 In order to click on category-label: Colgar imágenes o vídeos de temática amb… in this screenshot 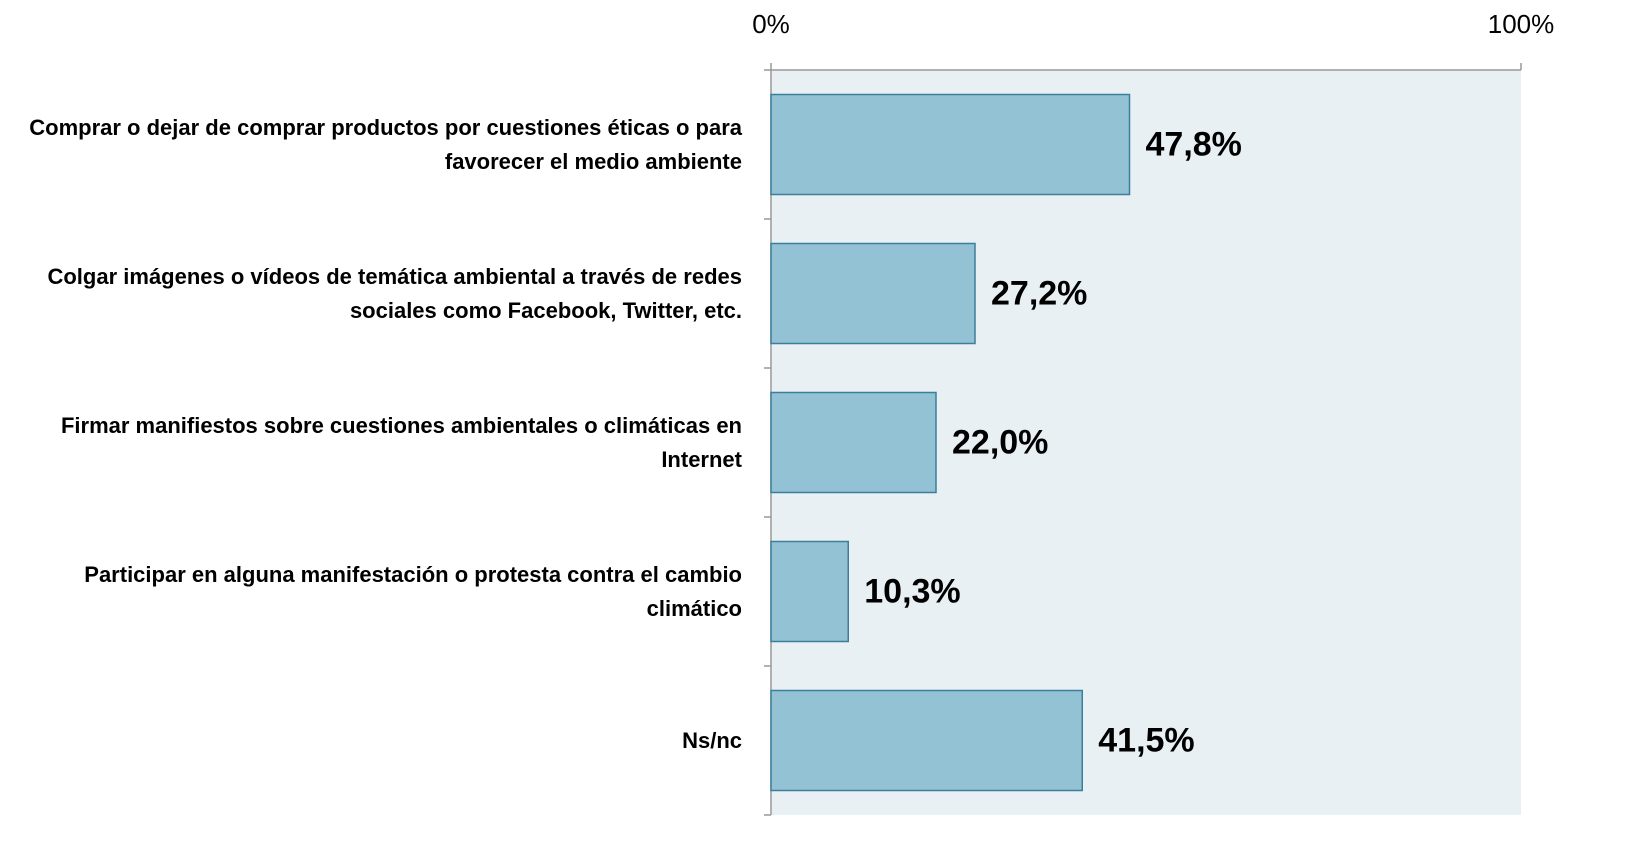, I will do `click(394, 293)`.